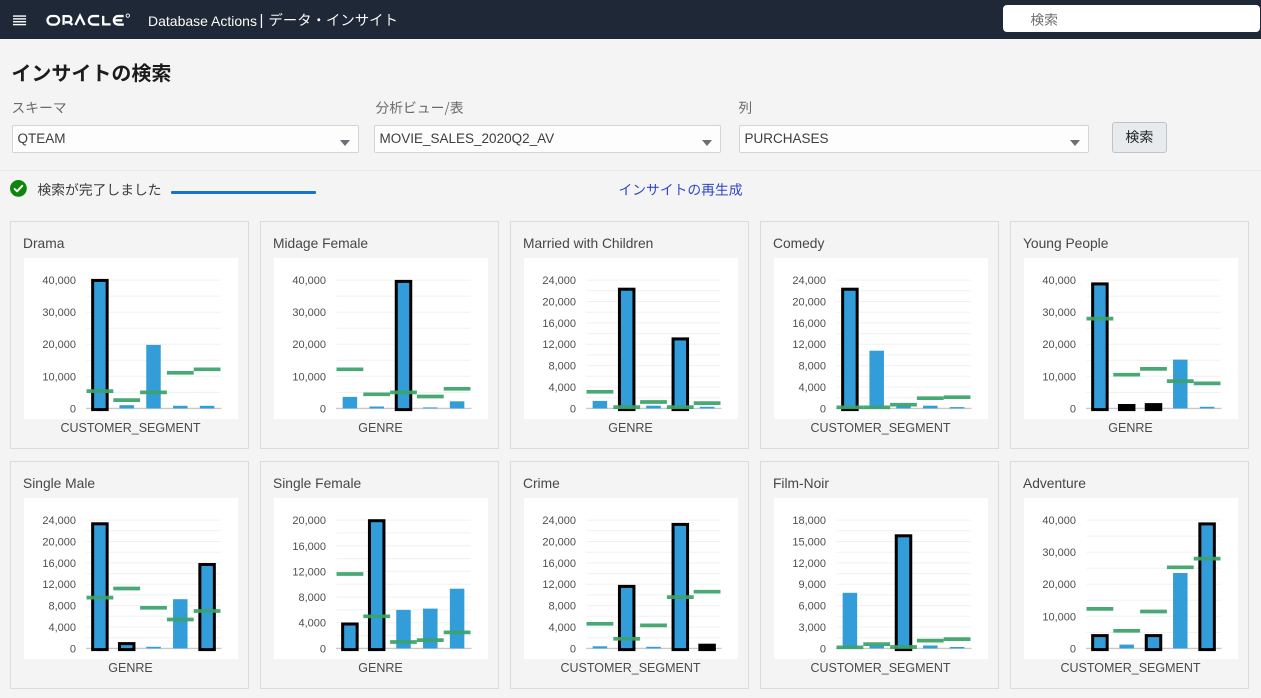 This screenshot has height=698, width=1261. Describe the element at coordinates (809, 543) in the screenshot. I see `svg-text: 15,000` at that location.